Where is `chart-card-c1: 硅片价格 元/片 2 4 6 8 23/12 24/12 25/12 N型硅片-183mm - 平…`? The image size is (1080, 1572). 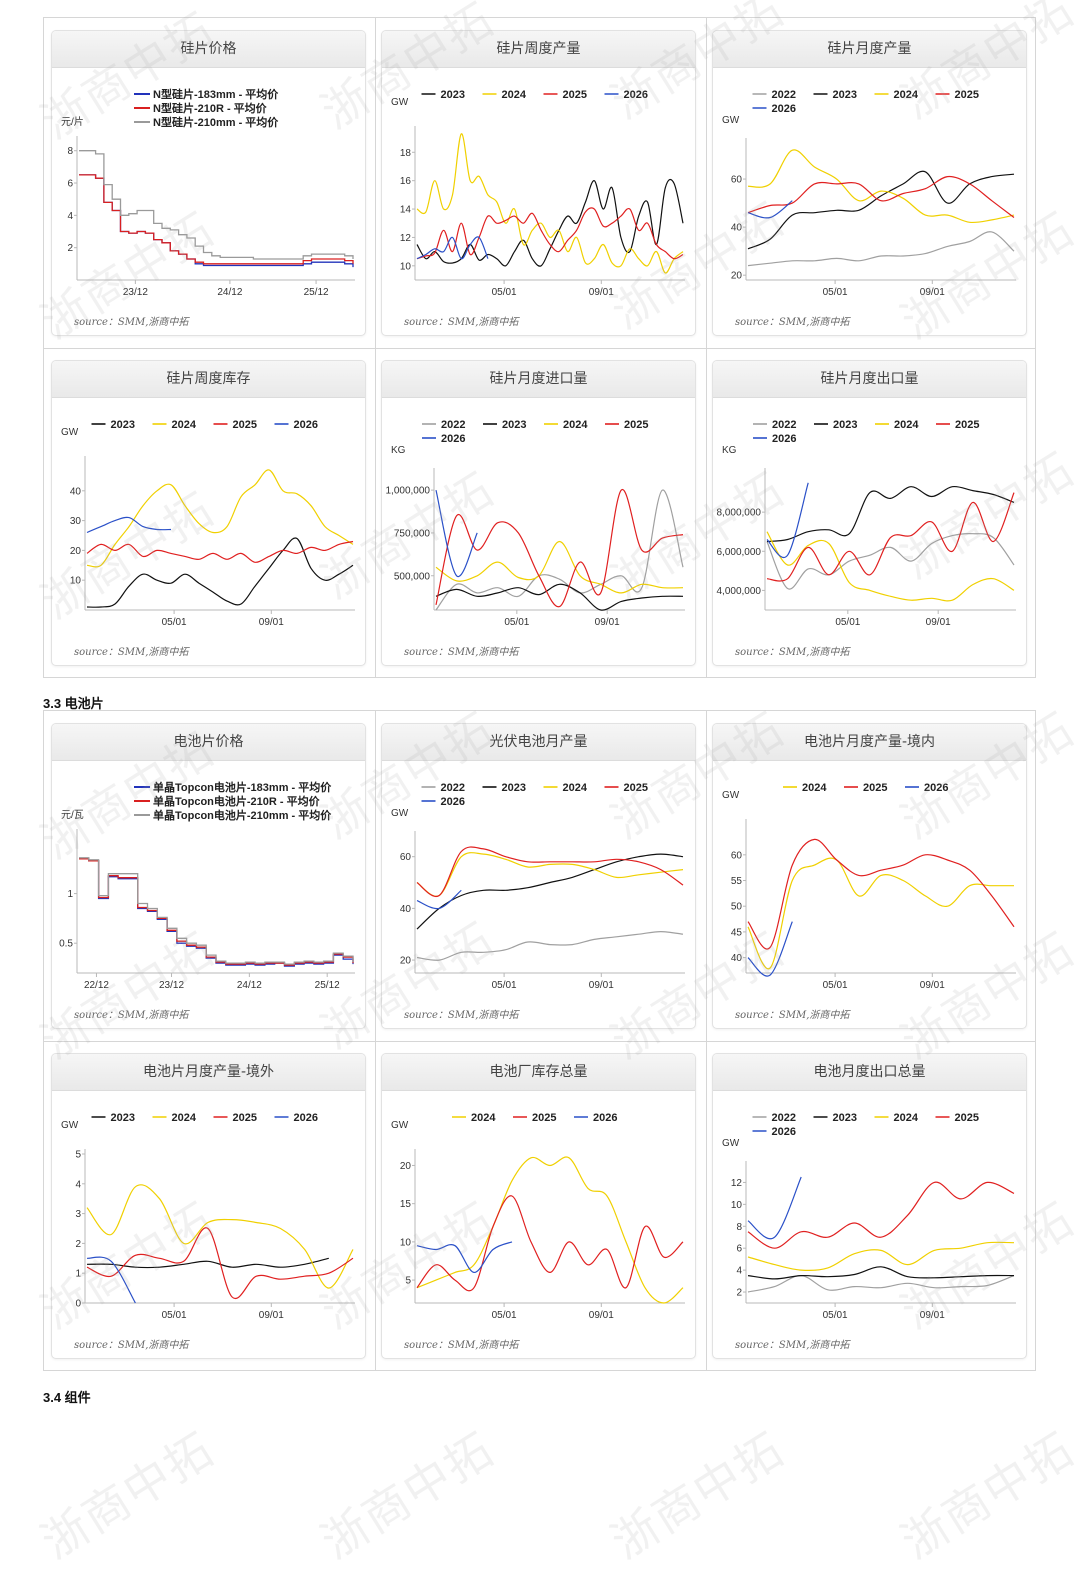
chart-card-c1: 硅片价格 元/片 2 4 6 8 23/12 24/12 25/12 N型硅片-183mm - 平… is located at coordinates (208, 183).